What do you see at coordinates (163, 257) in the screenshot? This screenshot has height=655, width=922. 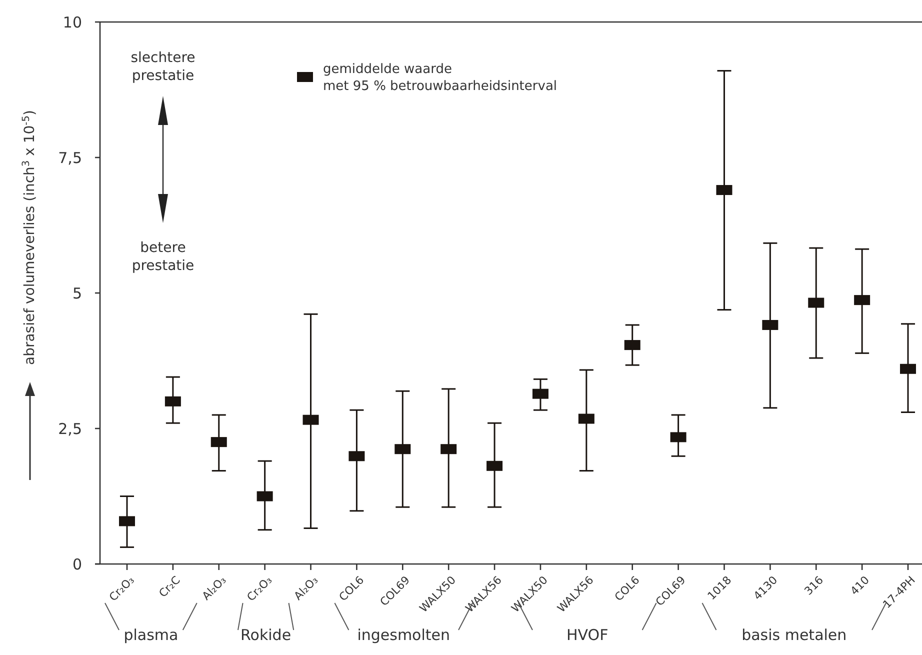 I see `annotation: betere prestatie` at bounding box center [163, 257].